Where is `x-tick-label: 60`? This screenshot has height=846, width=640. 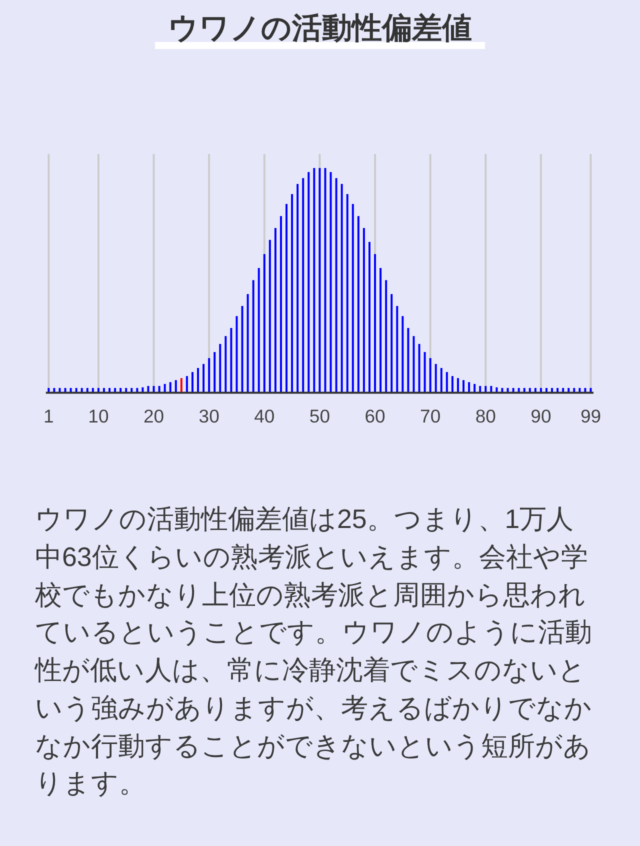 x-tick-label: 60 is located at coordinates (375, 416).